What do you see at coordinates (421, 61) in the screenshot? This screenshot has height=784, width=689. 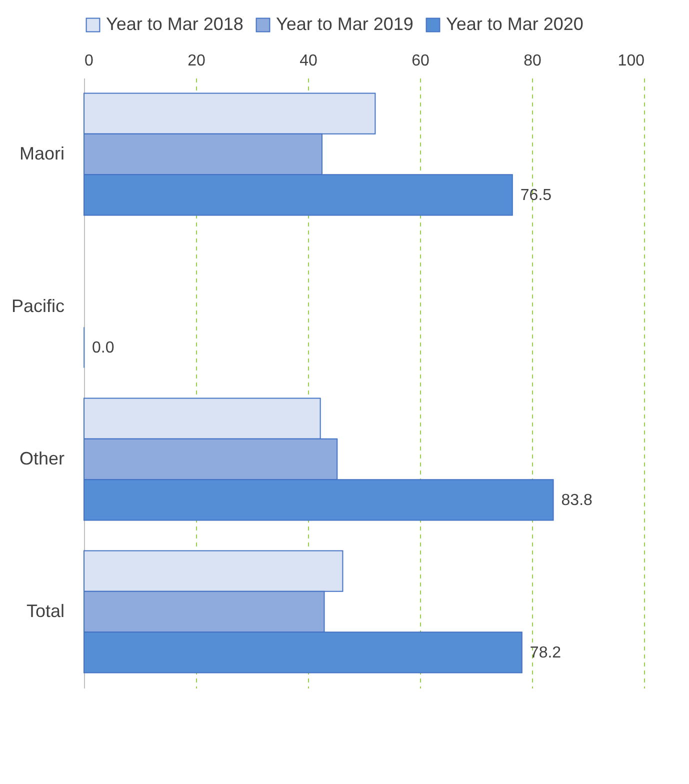 I see `x-tick-label: 60` at bounding box center [421, 61].